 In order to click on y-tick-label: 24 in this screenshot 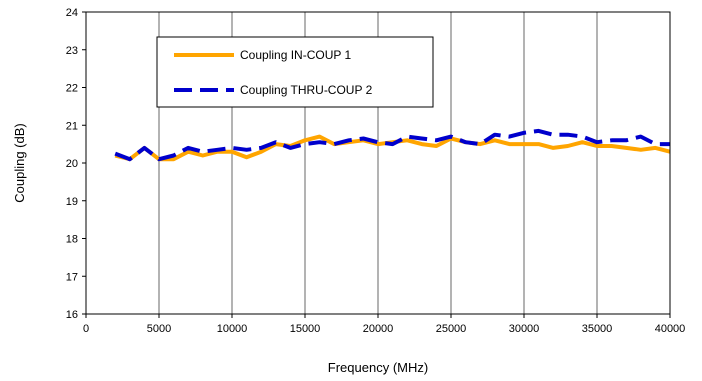, I will do `click(72, 13)`.